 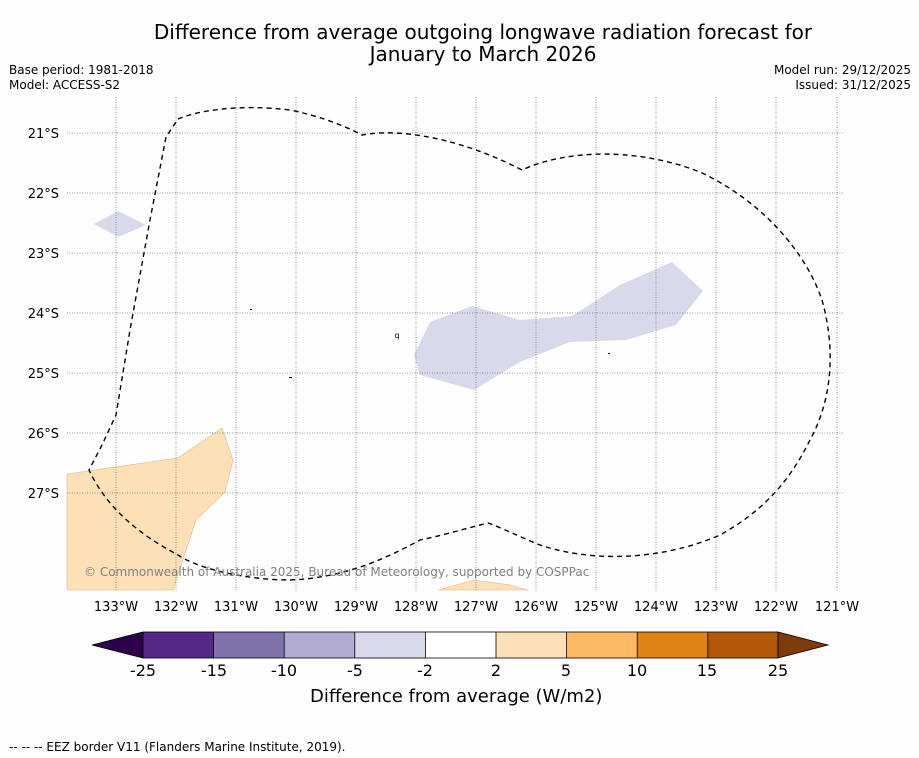 What do you see at coordinates (776, 607) in the screenshot?
I see `lon-label: 122°W` at bounding box center [776, 607].